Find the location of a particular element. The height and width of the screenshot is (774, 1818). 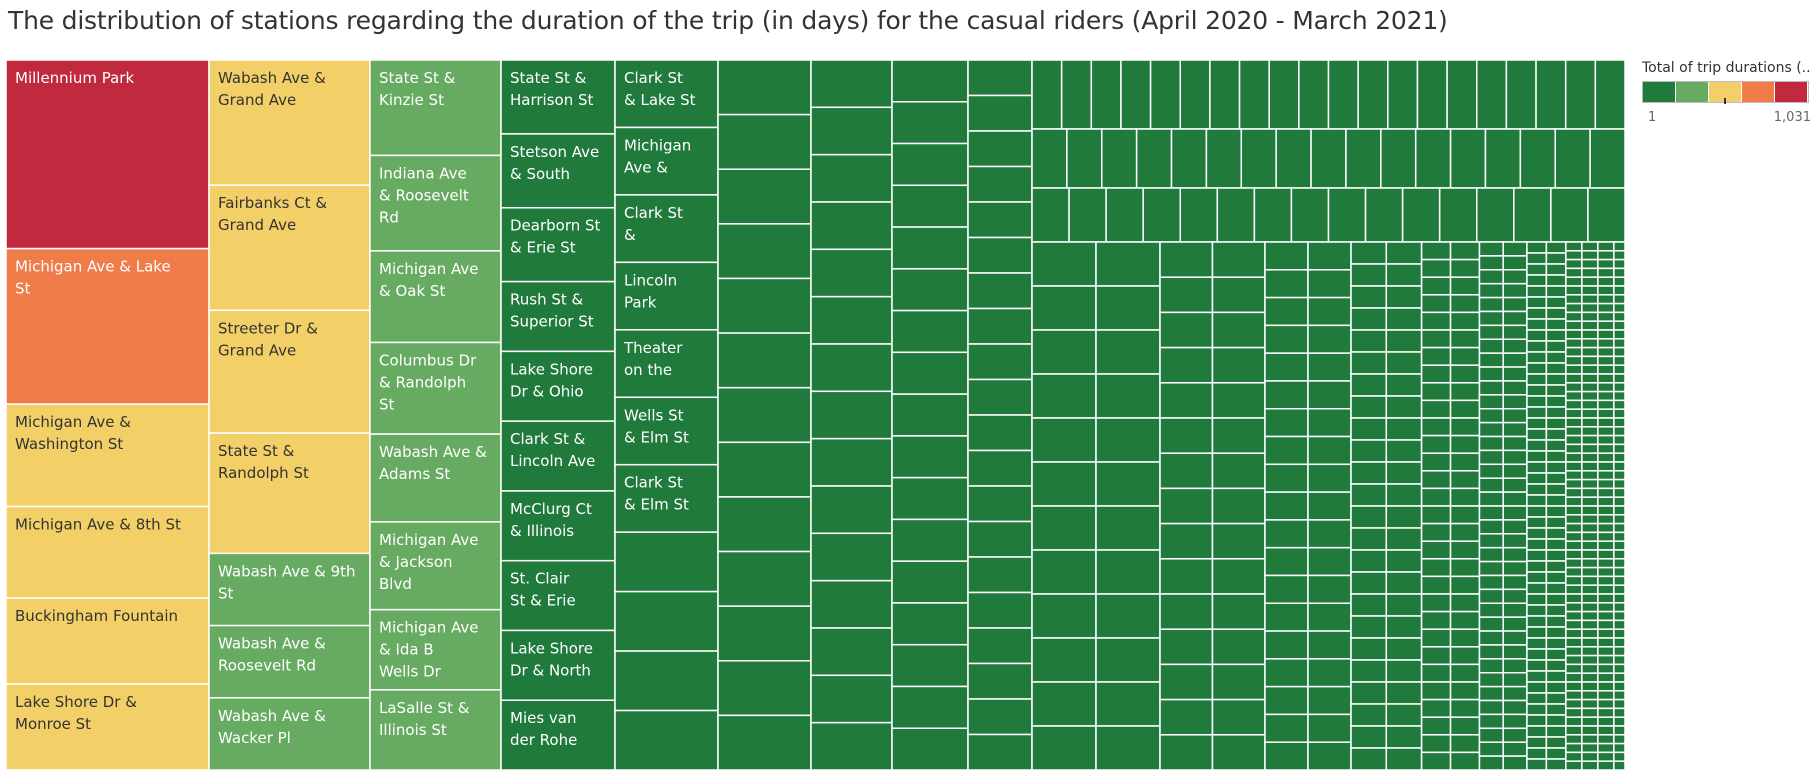

treemap-cell-wells-st-elm-st is located at coordinates (666, 431).